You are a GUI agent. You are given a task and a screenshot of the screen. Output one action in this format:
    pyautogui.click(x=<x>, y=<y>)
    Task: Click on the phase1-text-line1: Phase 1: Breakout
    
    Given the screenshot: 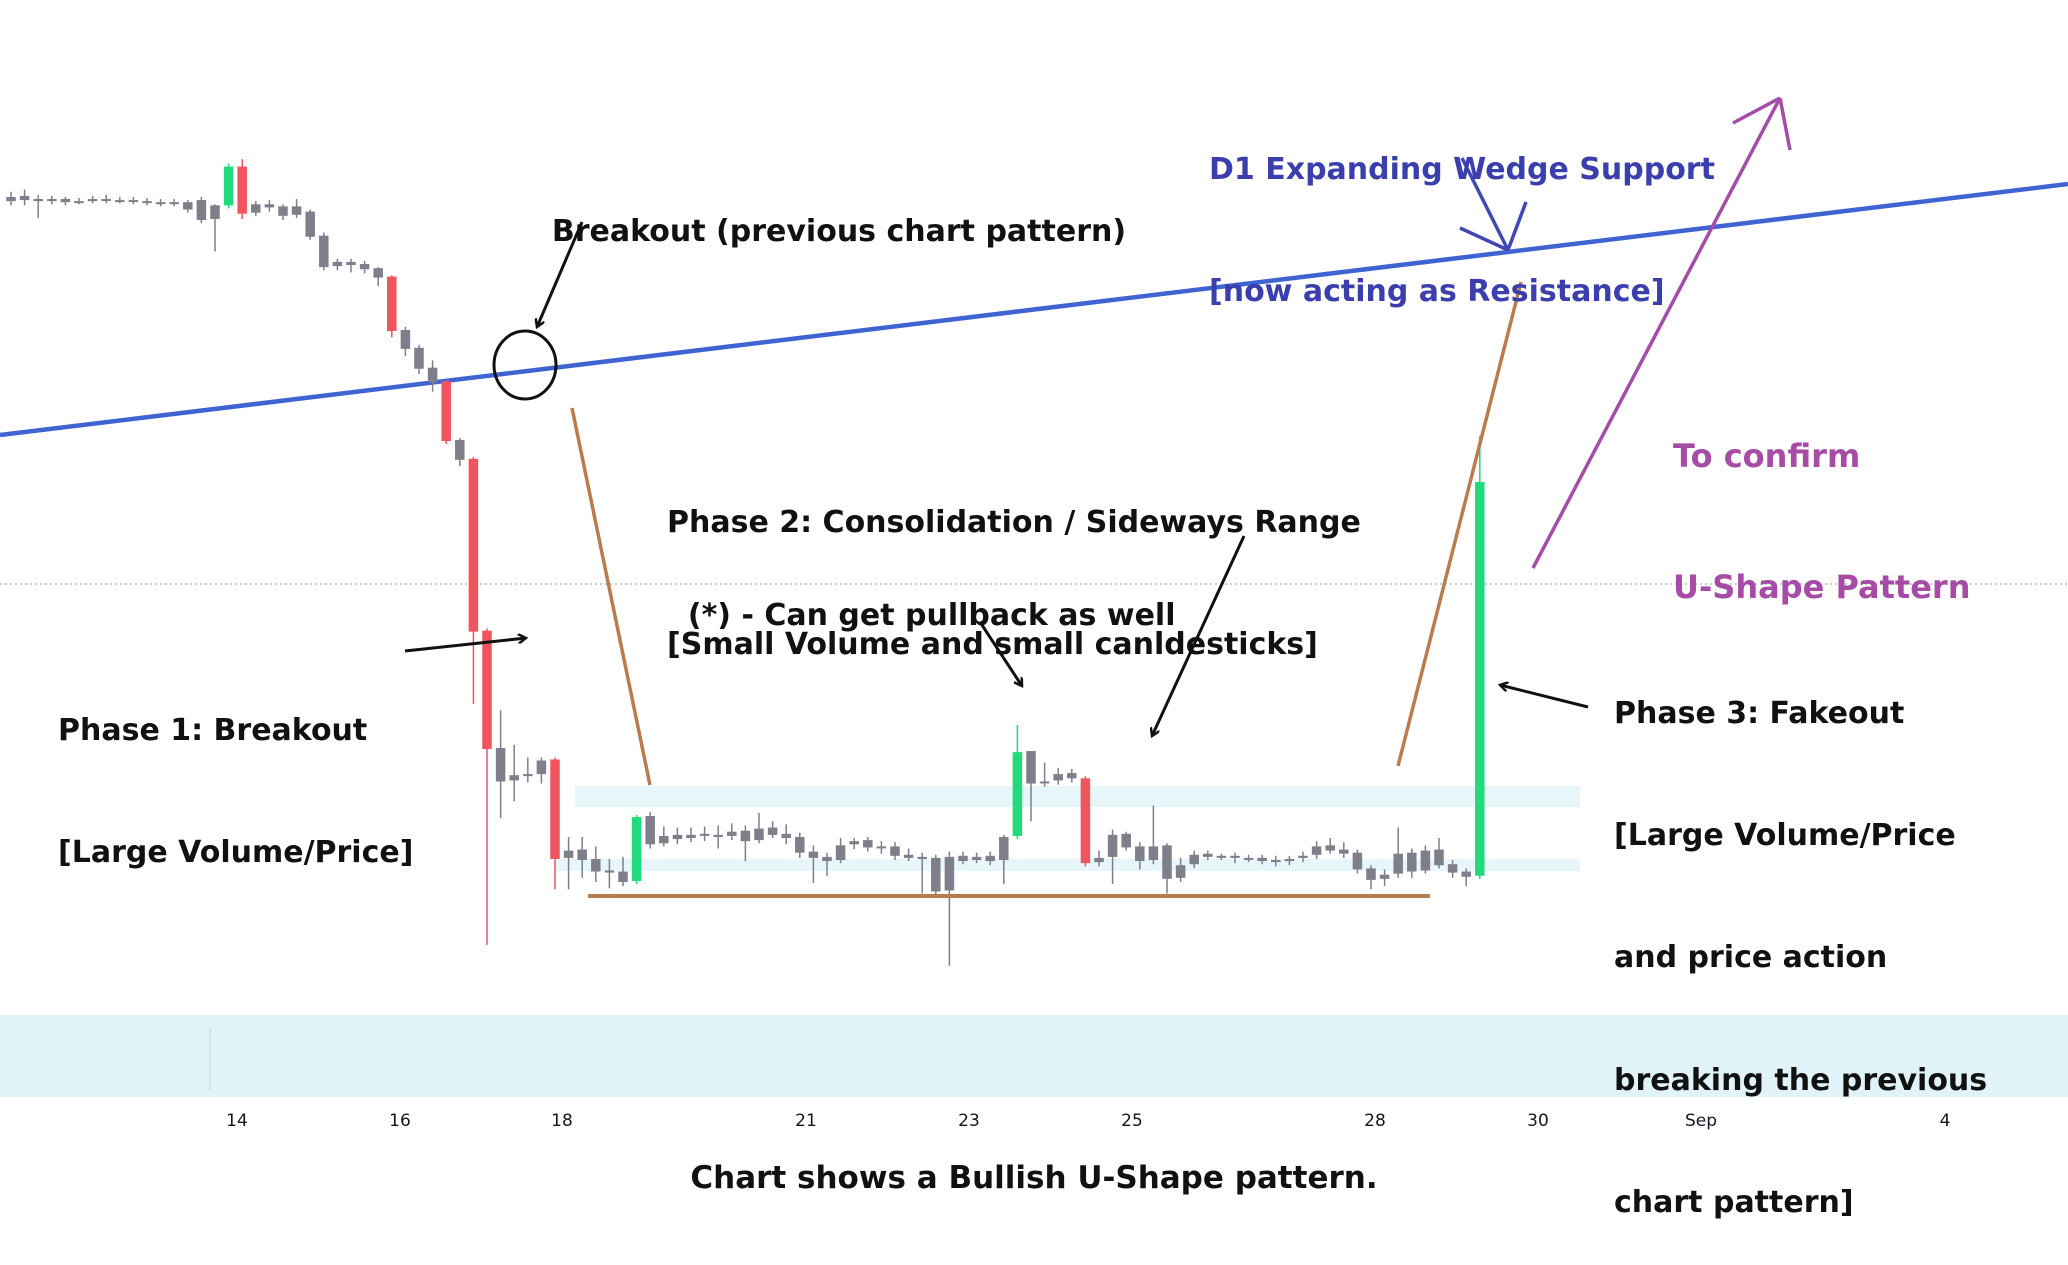 What is the action you would take?
    pyautogui.click(x=213, y=730)
    